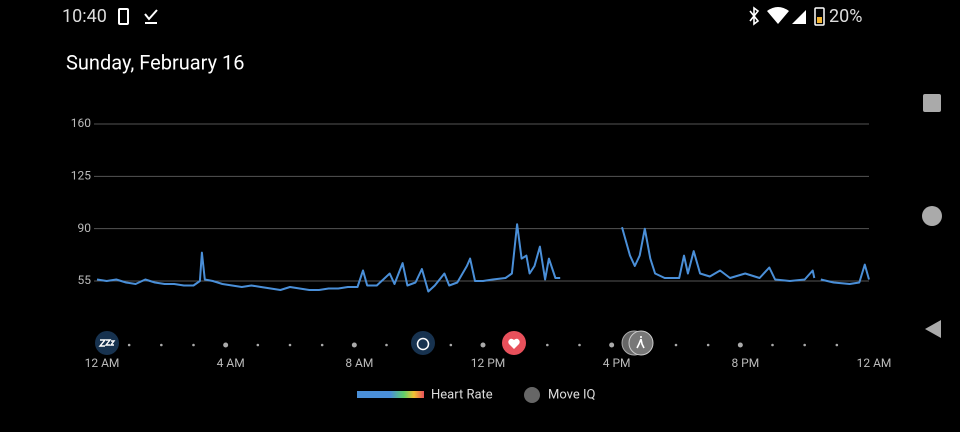 This screenshot has height=432, width=960. Describe the element at coordinates (155, 62) in the screenshot. I see `date-title: Sunday, February 16` at that location.